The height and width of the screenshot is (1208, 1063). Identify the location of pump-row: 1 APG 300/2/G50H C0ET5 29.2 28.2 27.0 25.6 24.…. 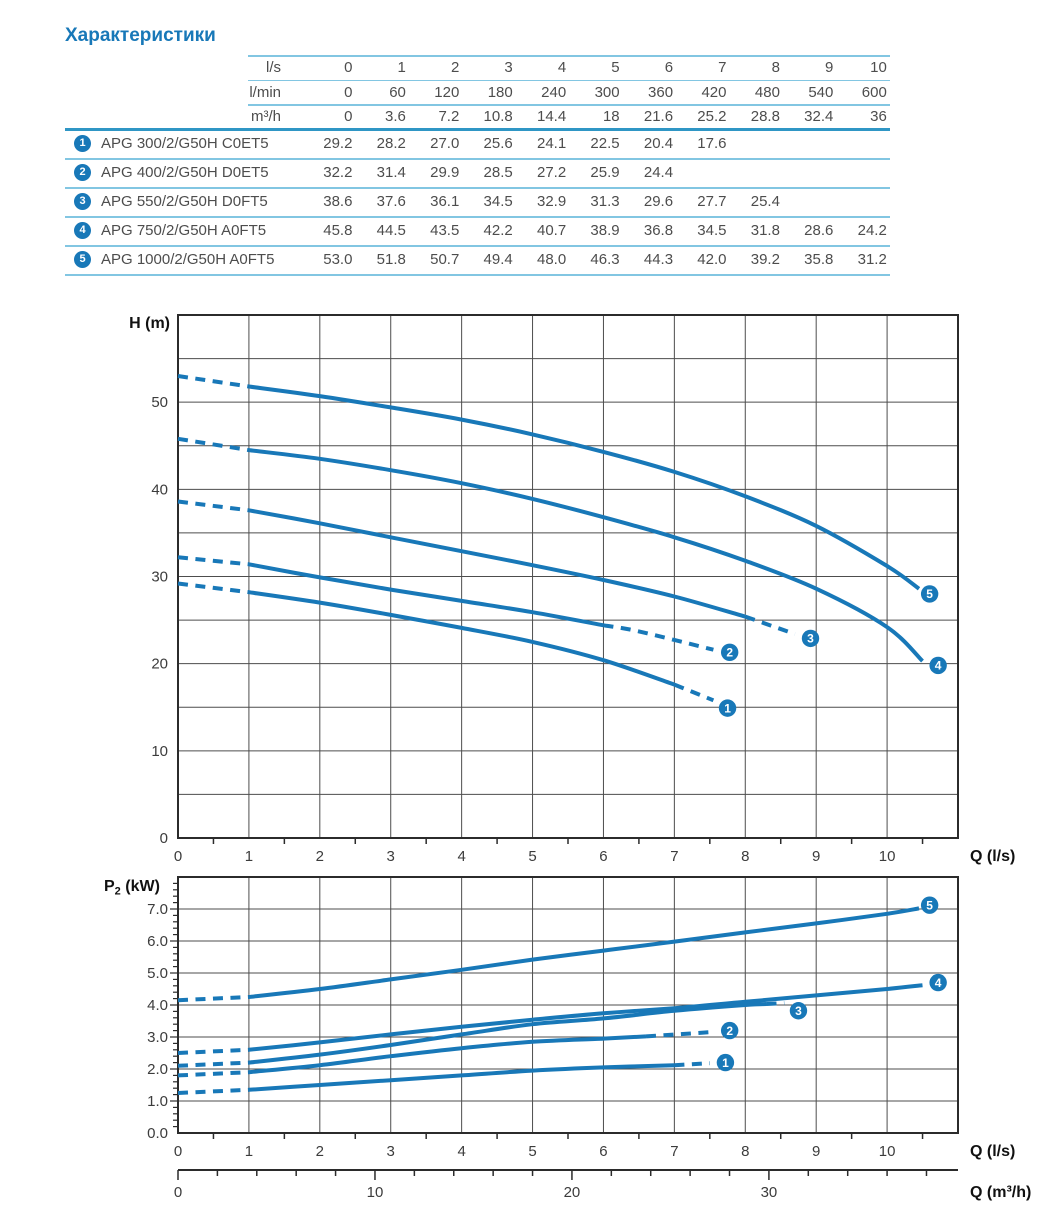
(477, 143).